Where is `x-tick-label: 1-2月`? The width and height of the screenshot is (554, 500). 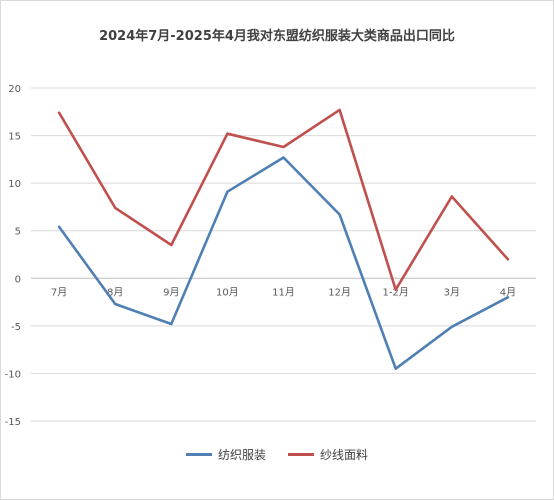 x-tick-label: 1-2月 is located at coordinates (396, 292).